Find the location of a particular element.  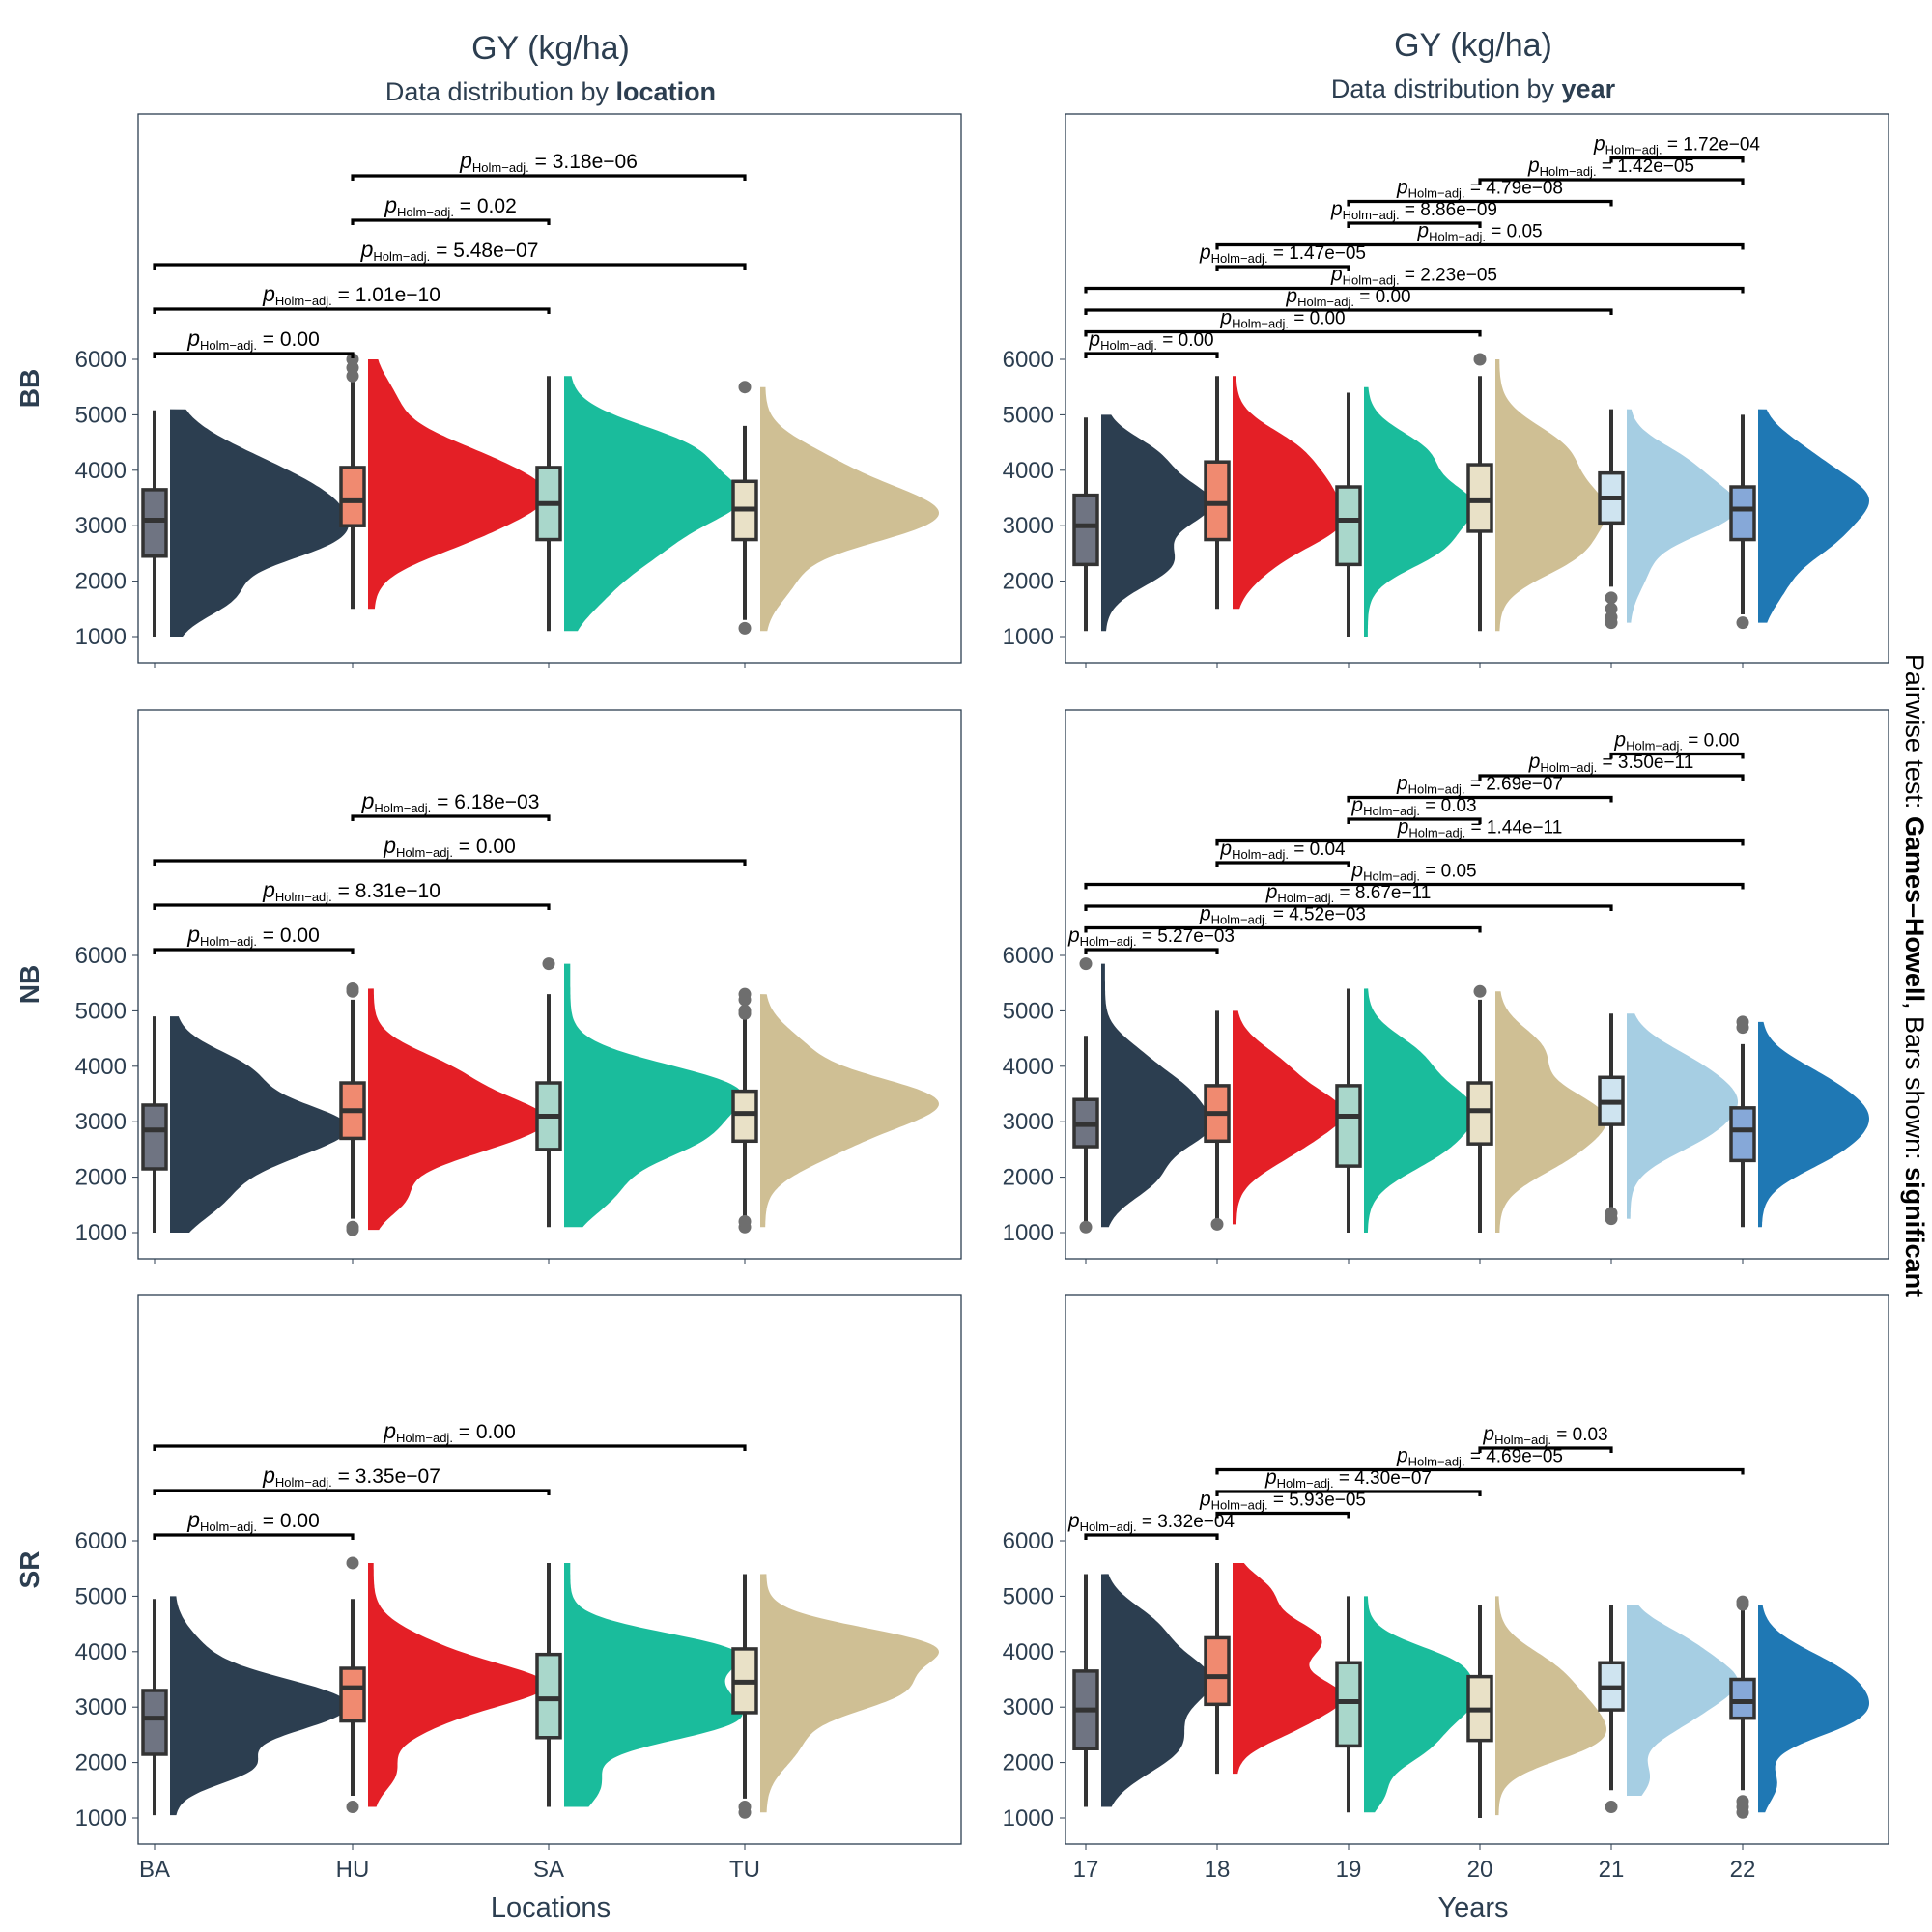

p-value-label: pHolm−adj. = 0.05 is located at coordinates (1479, 232).